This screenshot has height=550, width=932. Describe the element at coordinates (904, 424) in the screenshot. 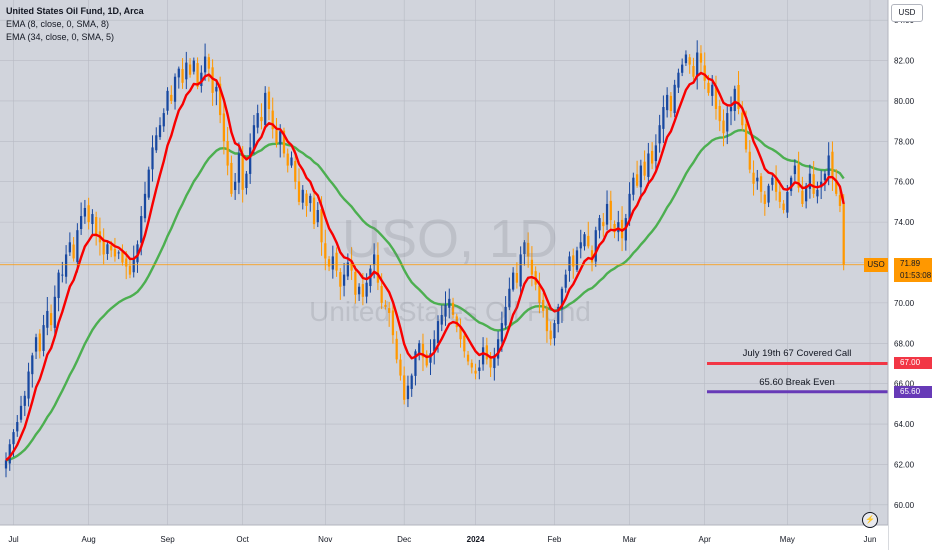

I see `price-tick-label: 64.00` at that location.